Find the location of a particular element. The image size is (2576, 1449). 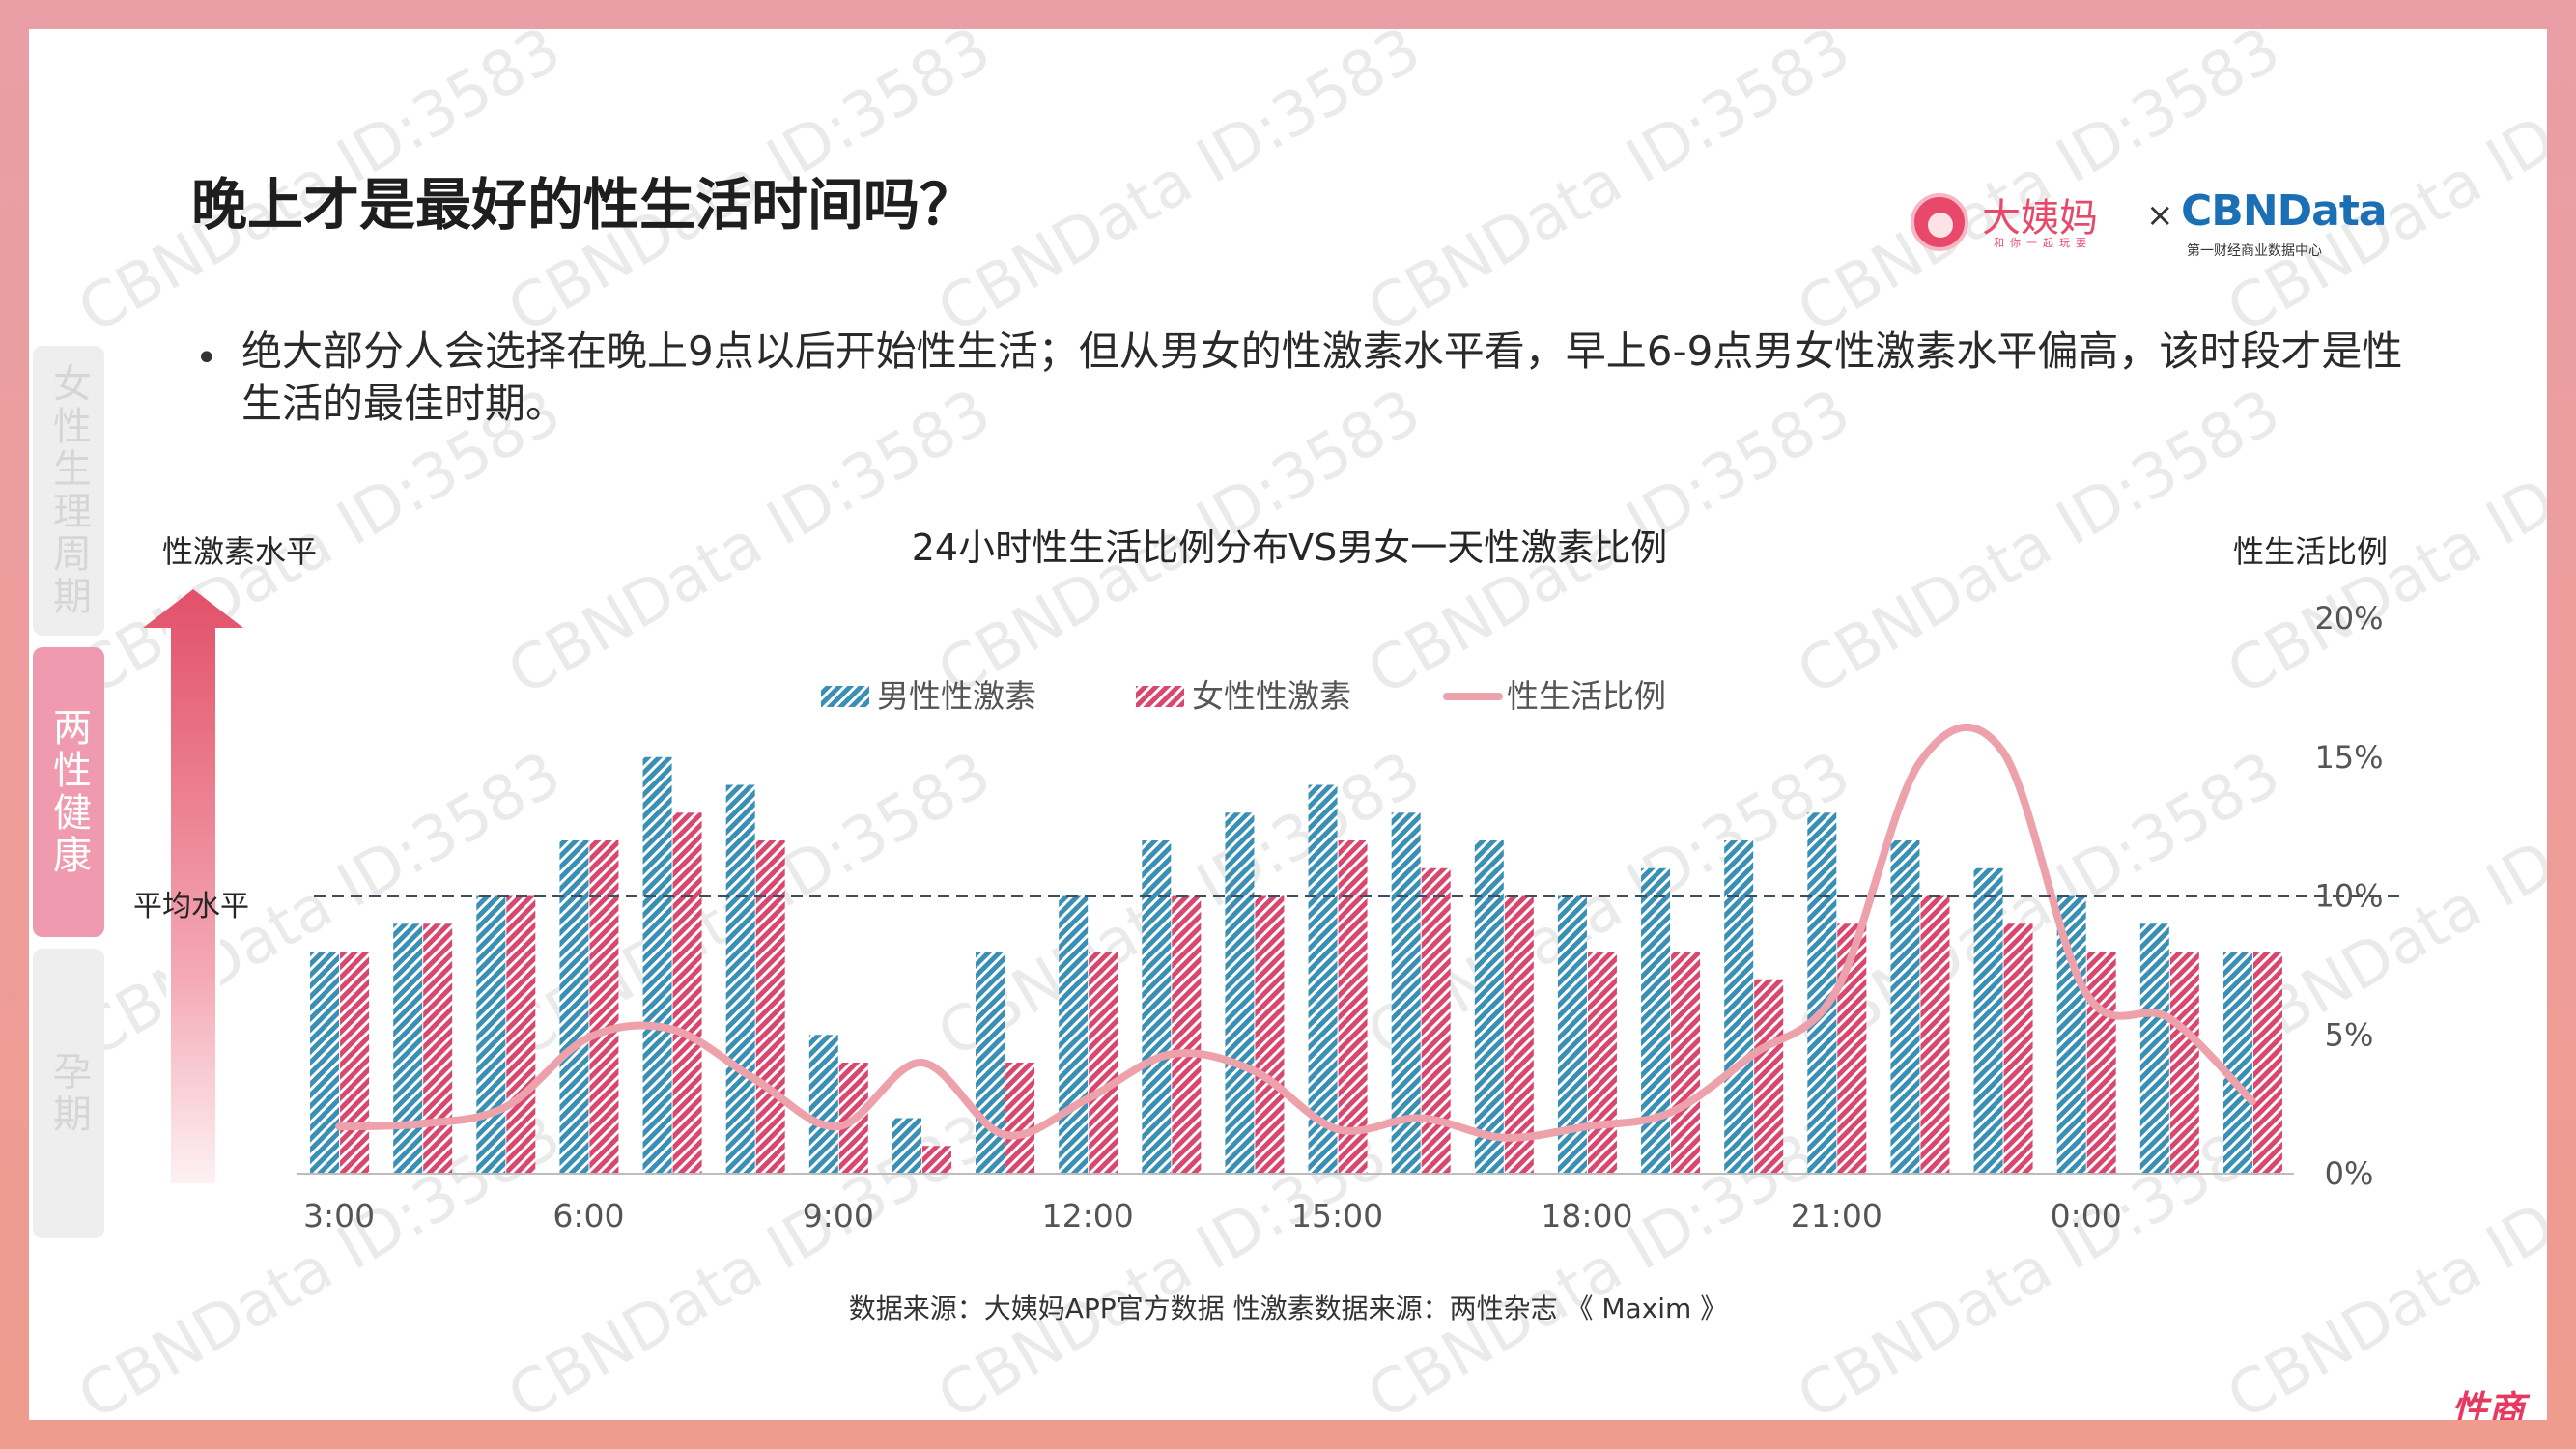

bar-female-18:00 is located at coordinates (1602, 1063).